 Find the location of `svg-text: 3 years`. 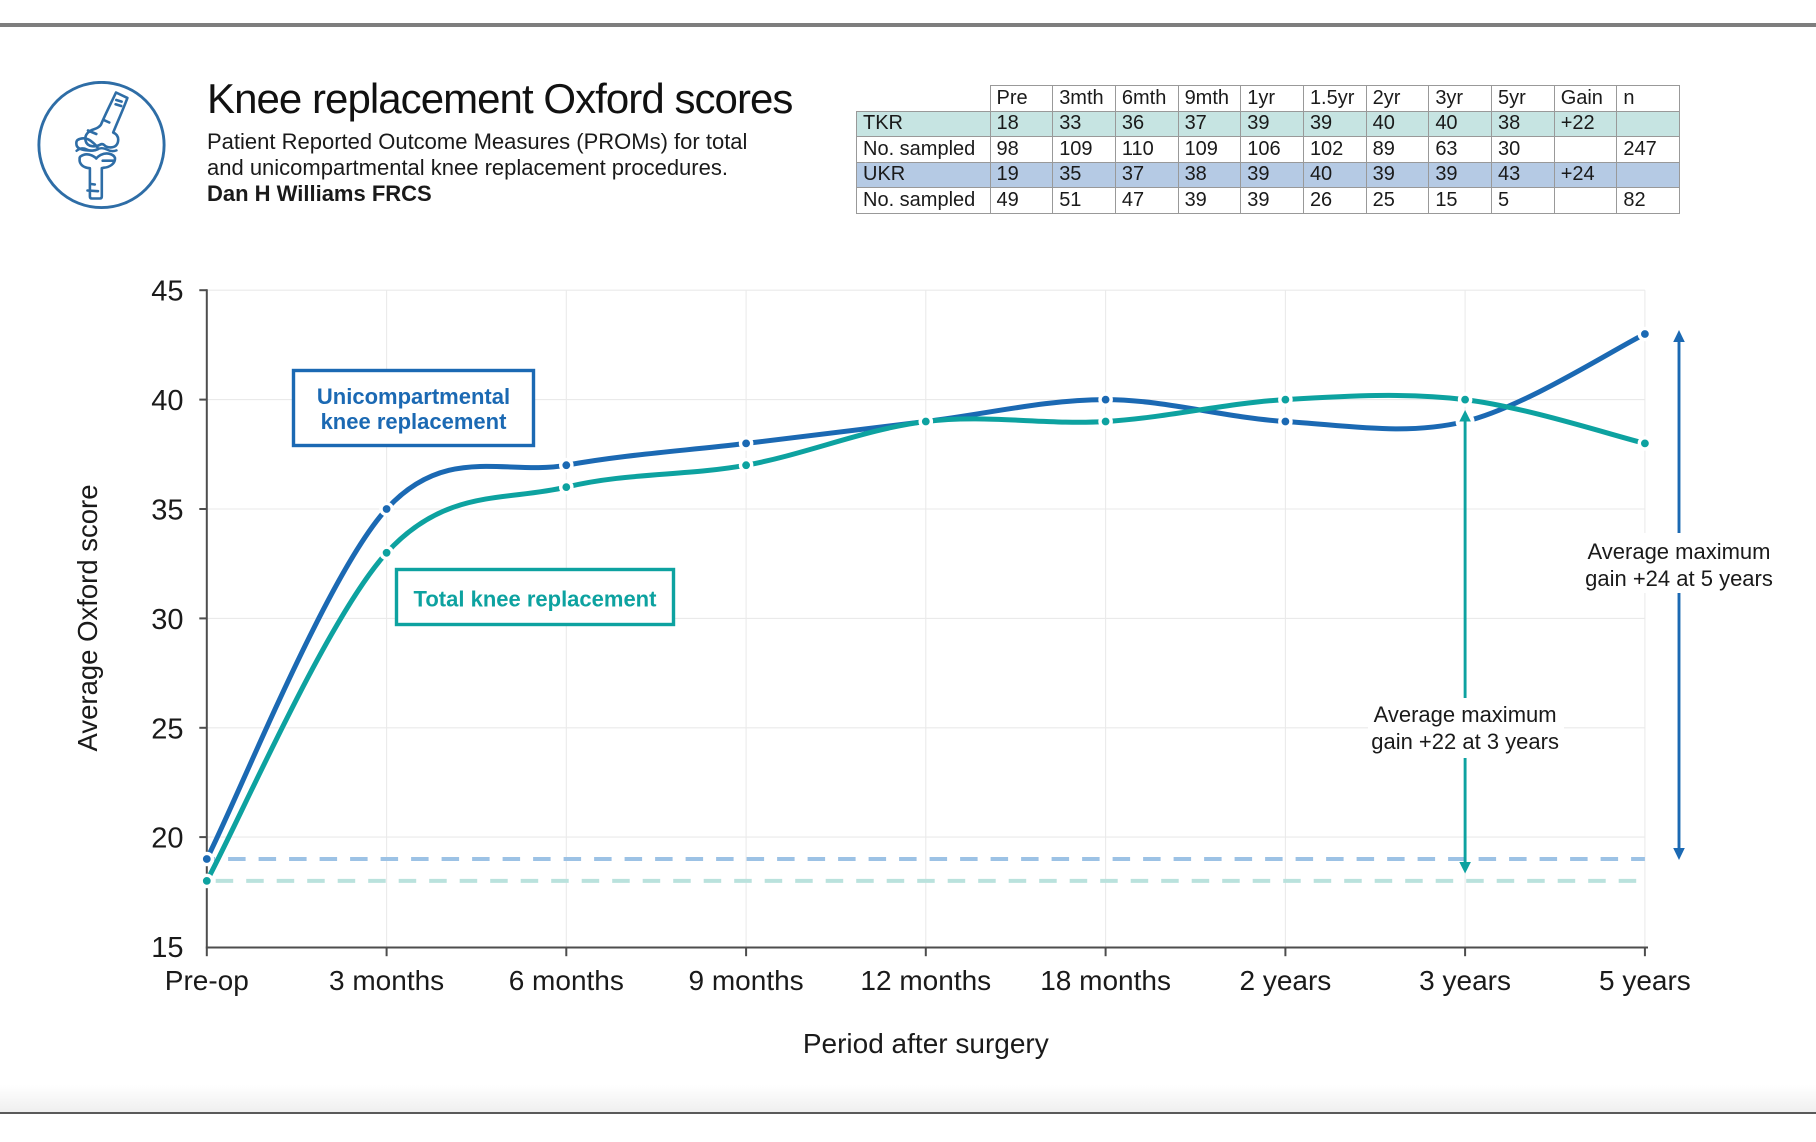

svg-text: 3 years is located at coordinates (1465, 980).